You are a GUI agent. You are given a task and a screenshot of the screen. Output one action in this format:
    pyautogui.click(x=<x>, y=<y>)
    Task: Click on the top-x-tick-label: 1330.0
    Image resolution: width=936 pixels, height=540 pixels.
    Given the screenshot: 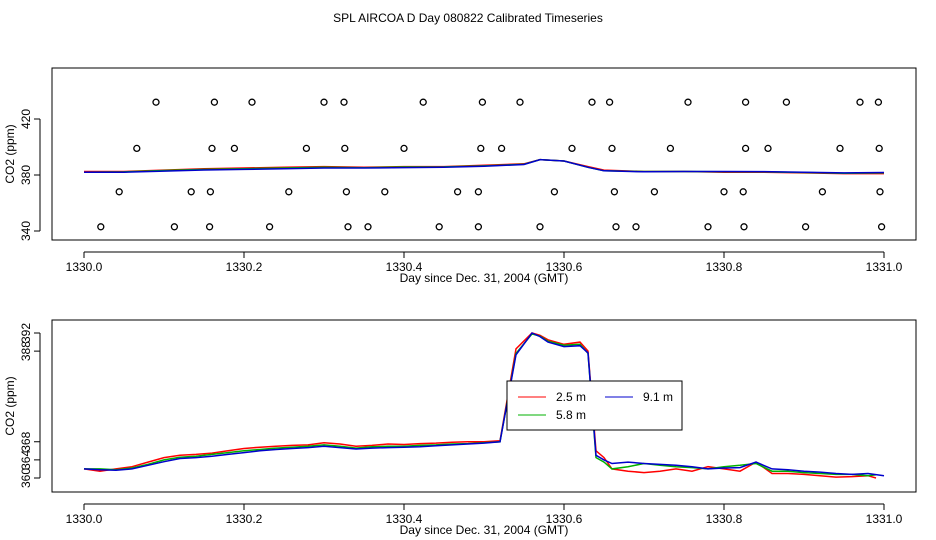 What is the action you would take?
    pyautogui.click(x=84, y=267)
    